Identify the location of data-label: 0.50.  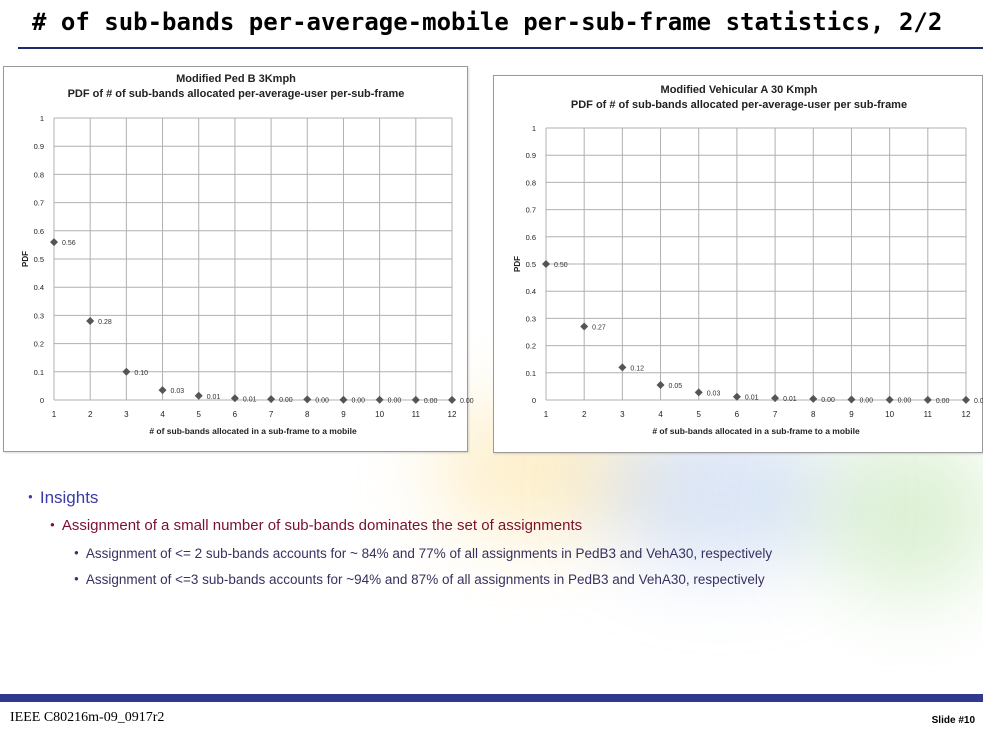
(561, 265).